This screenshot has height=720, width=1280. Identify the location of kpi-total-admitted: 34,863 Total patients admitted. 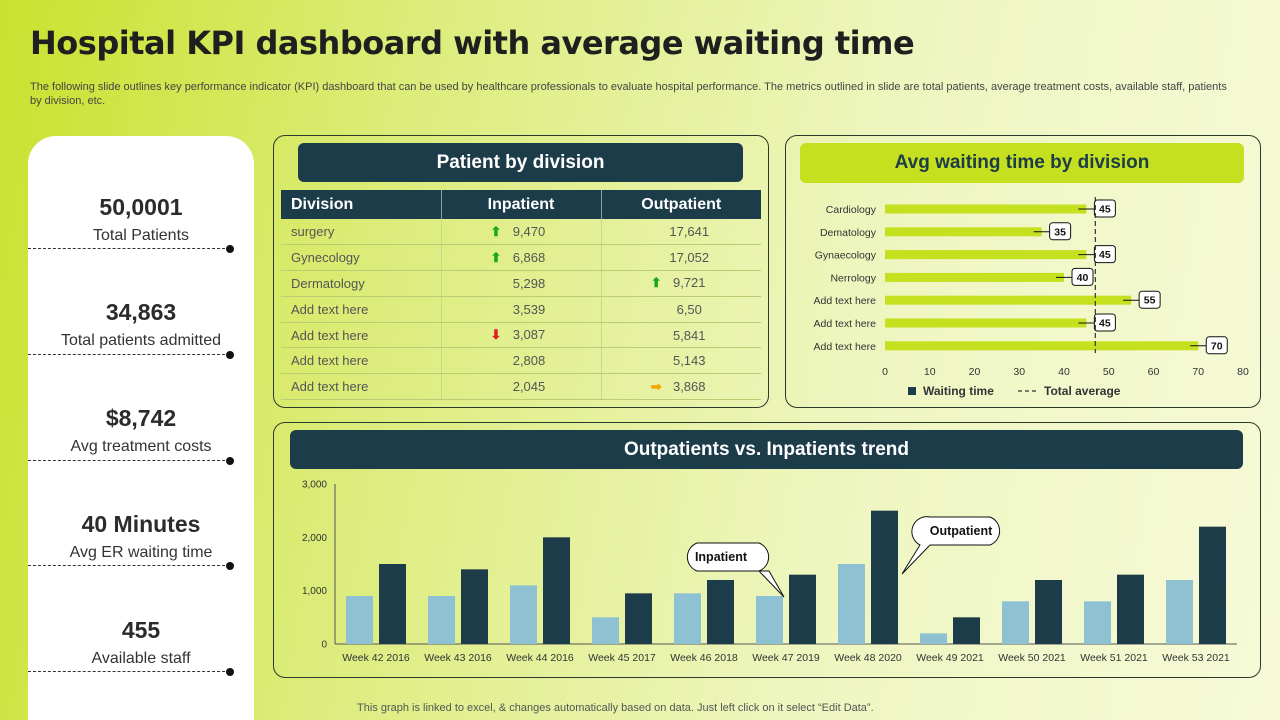
(141, 324).